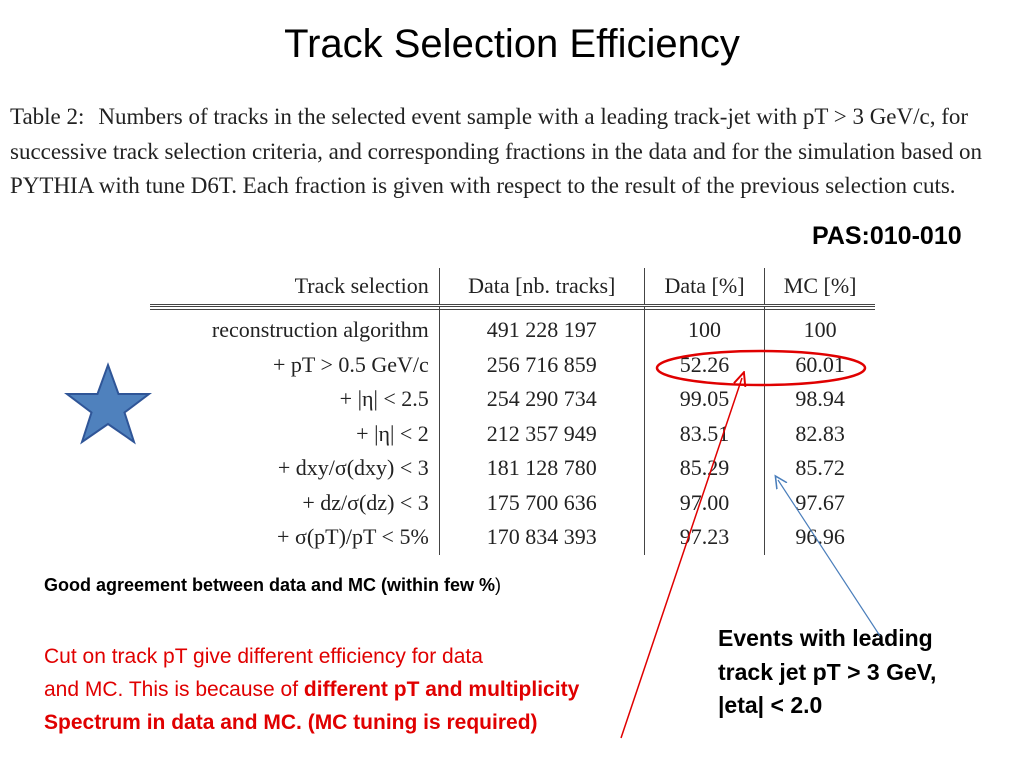 This screenshot has height=768, width=1024. What do you see at coordinates (541, 468) in the screenshot?
I see `cell-tracks: 181 128 780` at bounding box center [541, 468].